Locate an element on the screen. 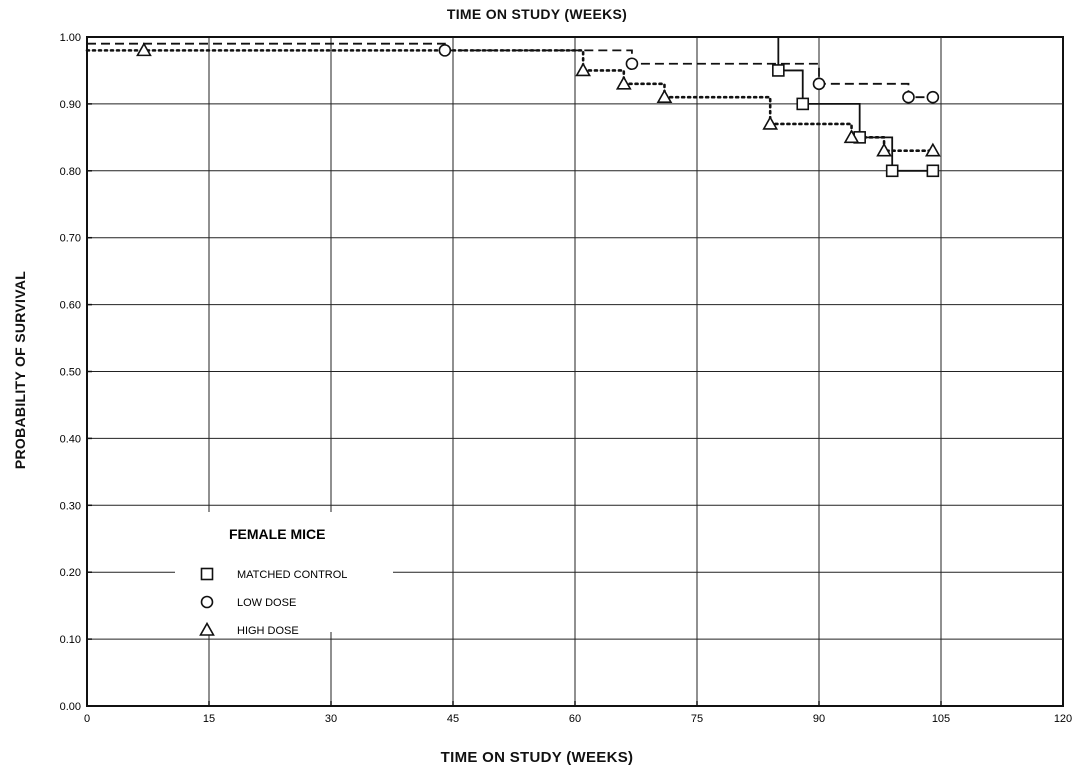  y-tick-label: 1.00 is located at coordinates (70, 38).